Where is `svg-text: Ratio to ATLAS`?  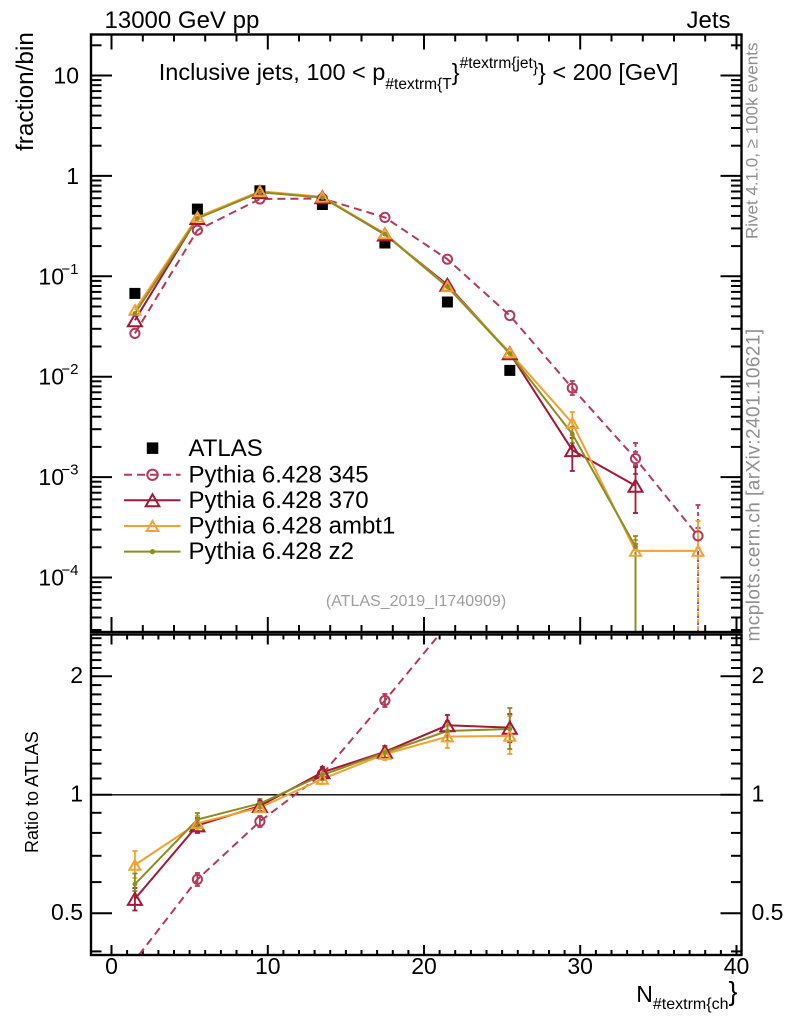
svg-text: Ratio to ATLAS is located at coordinates (32, 792).